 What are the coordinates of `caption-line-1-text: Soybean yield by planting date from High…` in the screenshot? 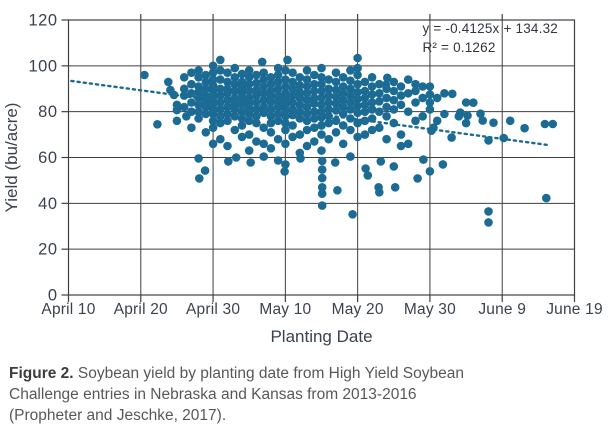 It's located at (270, 373).